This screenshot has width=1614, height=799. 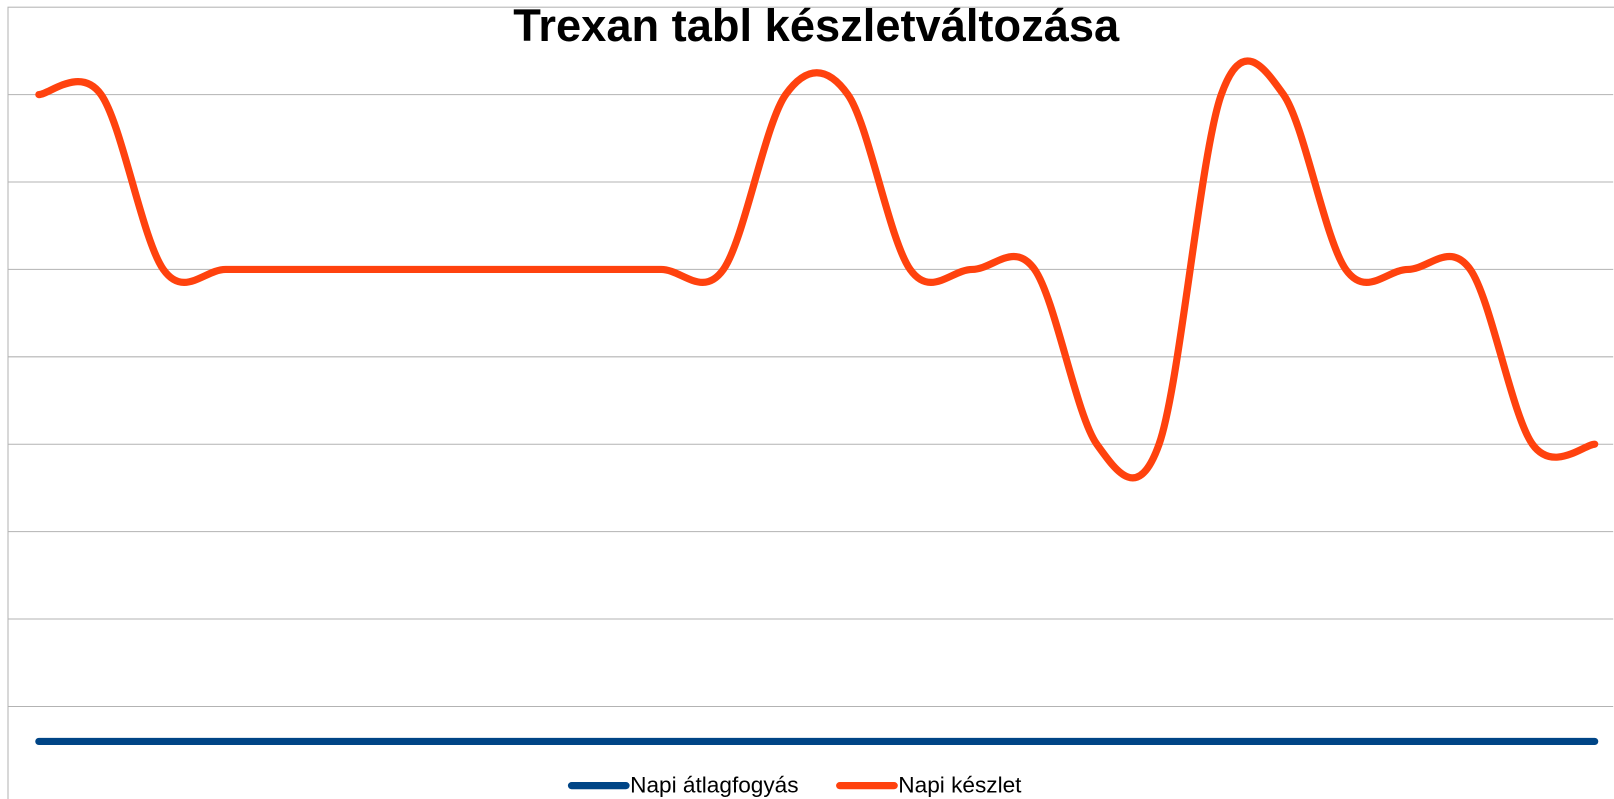 What do you see at coordinates (714, 785) in the screenshot?
I see `legend-label: Napi átlagfogyás` at bounding box center [714, 785].